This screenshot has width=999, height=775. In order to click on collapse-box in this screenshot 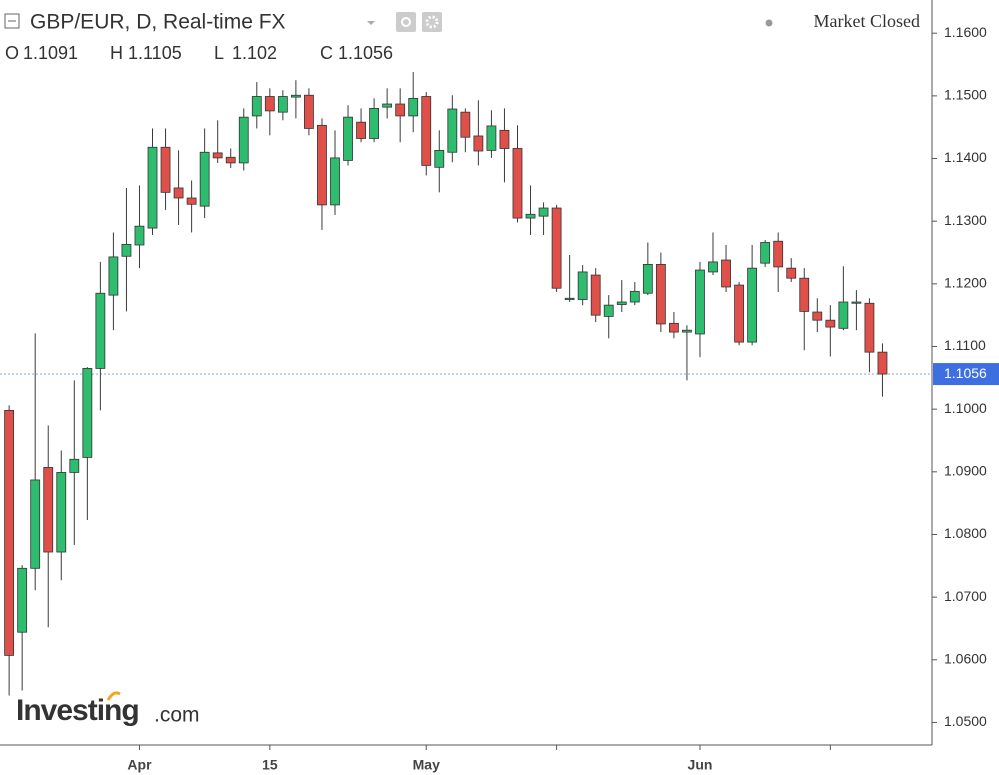, I will do `click(12, 21)`.